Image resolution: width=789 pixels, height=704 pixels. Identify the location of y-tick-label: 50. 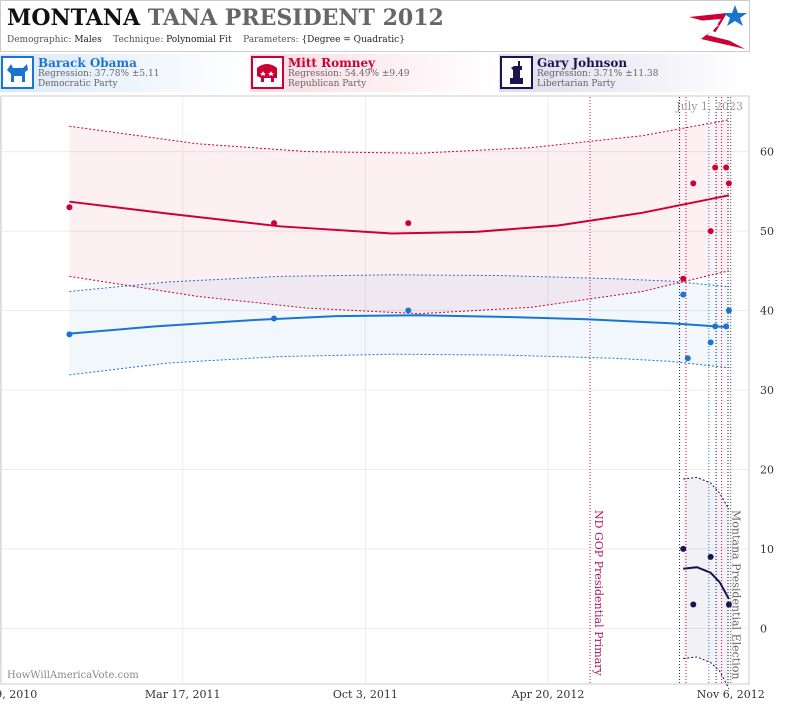
(767, 231).